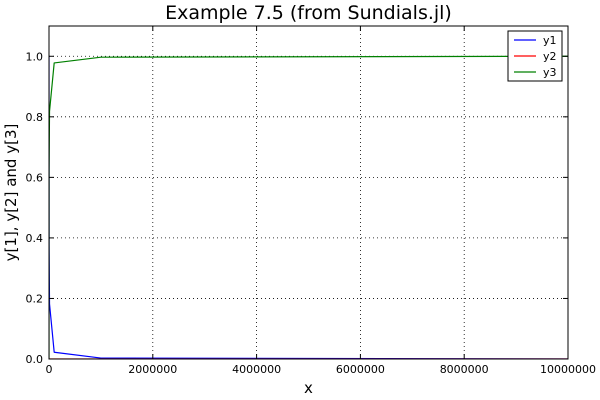 This screenshot has width=600, height=400. Describe the element at coordinates (308, 13) in the screenshot. I see `chart-title: Example 7.5 (from Sundials.jl)` at that location.